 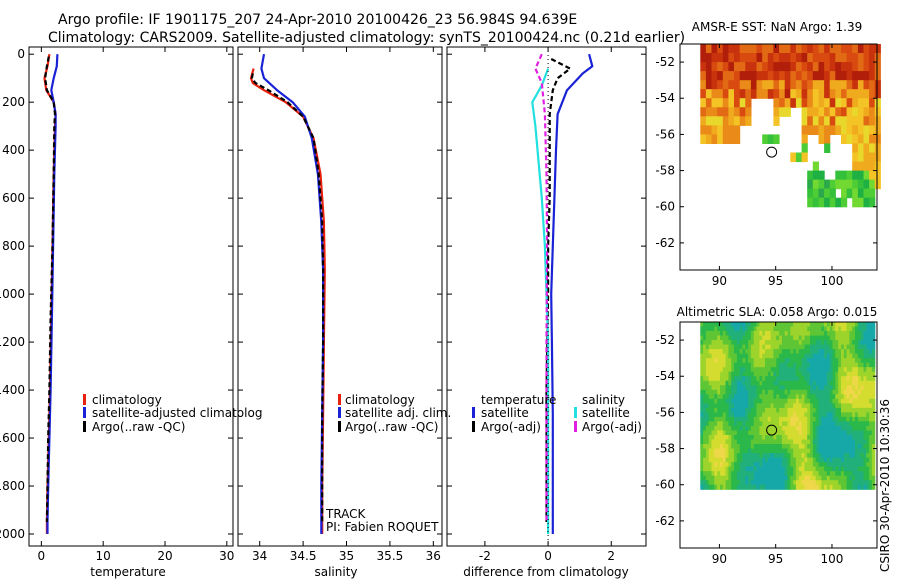 What do you see at coordinates (832, 281) in the screenshot?
I see `x-tick-label: 100` at bounding box center [832, 281].